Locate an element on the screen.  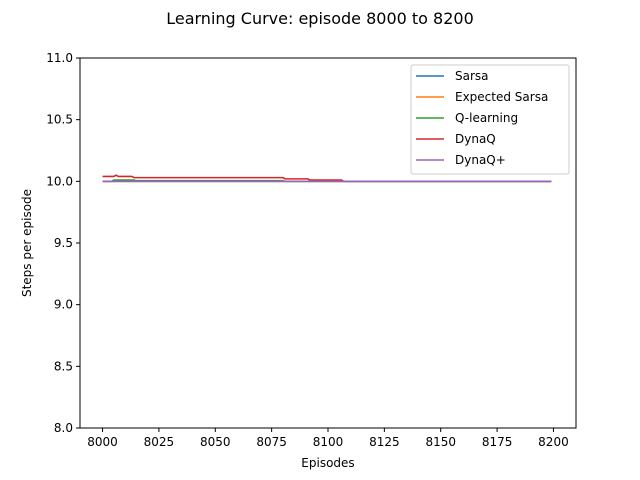
x-tick-label: 8025 is located at coordinates (159, 442).